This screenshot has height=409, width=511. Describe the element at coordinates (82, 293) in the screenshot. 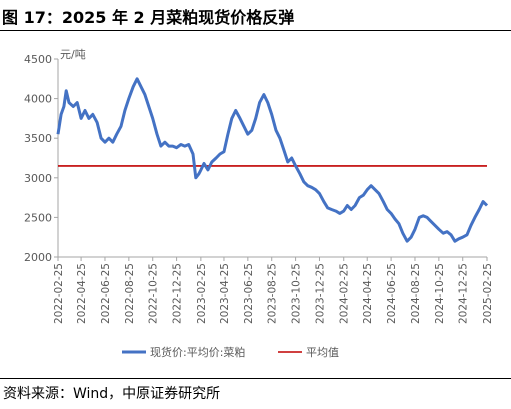

I see `x-tick-label: 2022-04-25` at that location.